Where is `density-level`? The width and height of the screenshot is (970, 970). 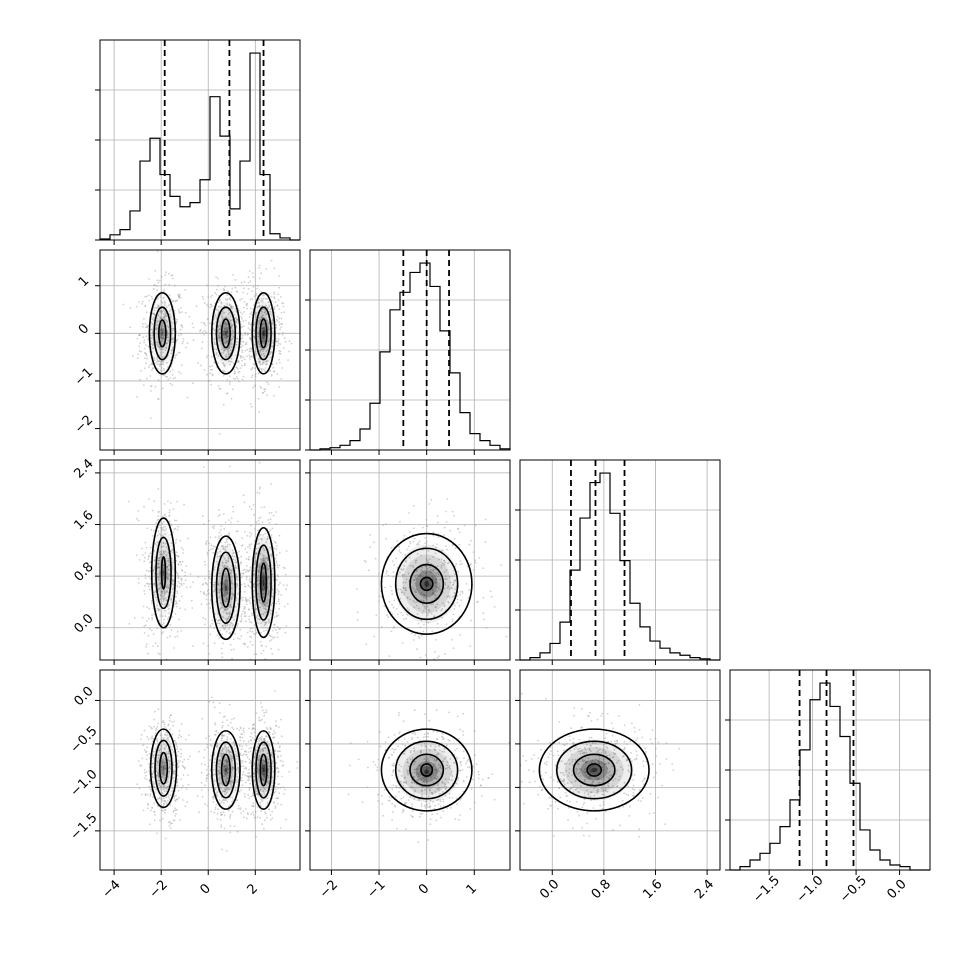 density-level is located at coordinates (162, 333).